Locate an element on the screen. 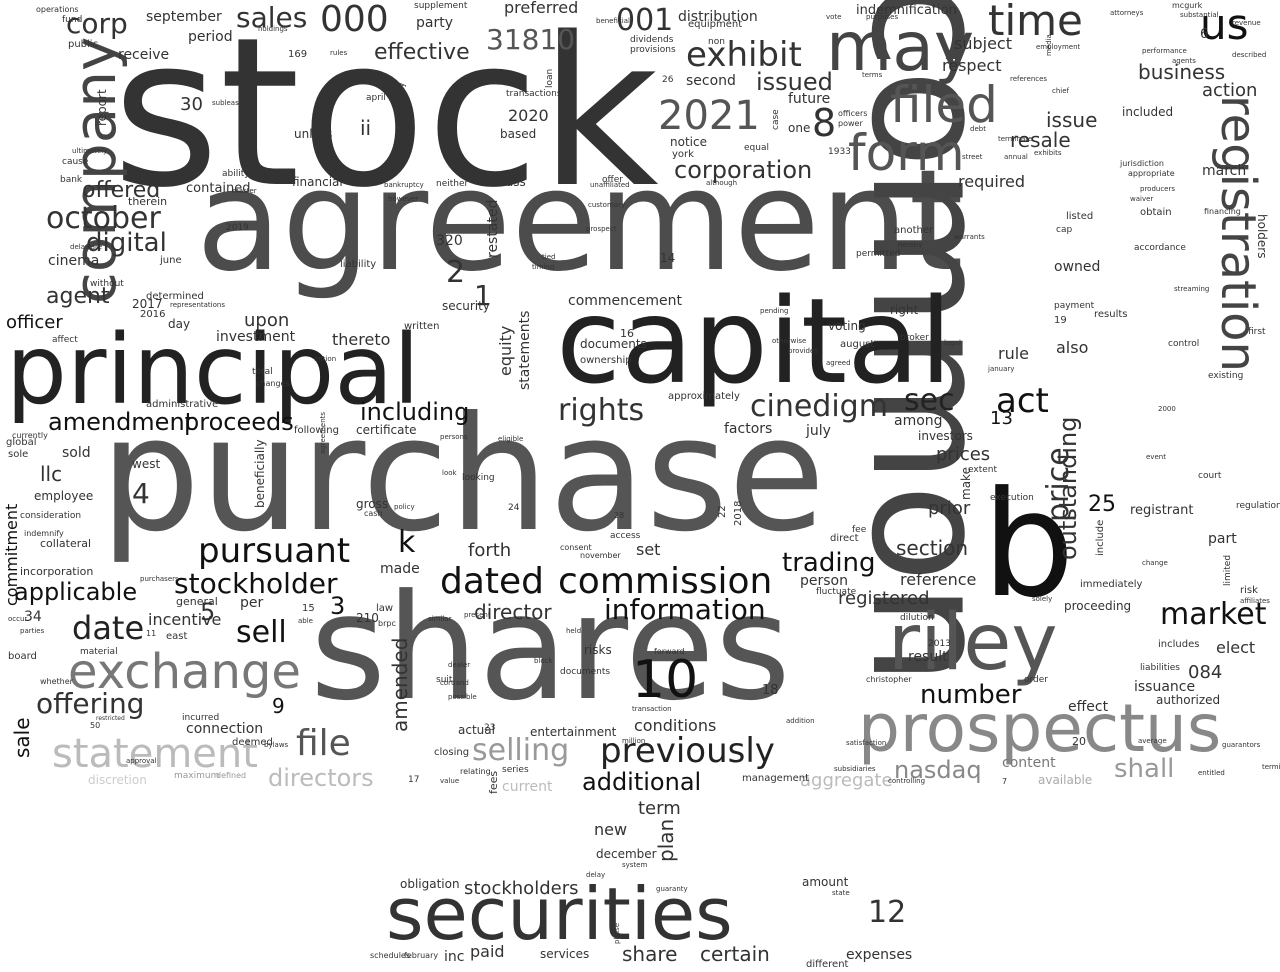  word-cloud-word: agreement is located at coordinates (580, 221).